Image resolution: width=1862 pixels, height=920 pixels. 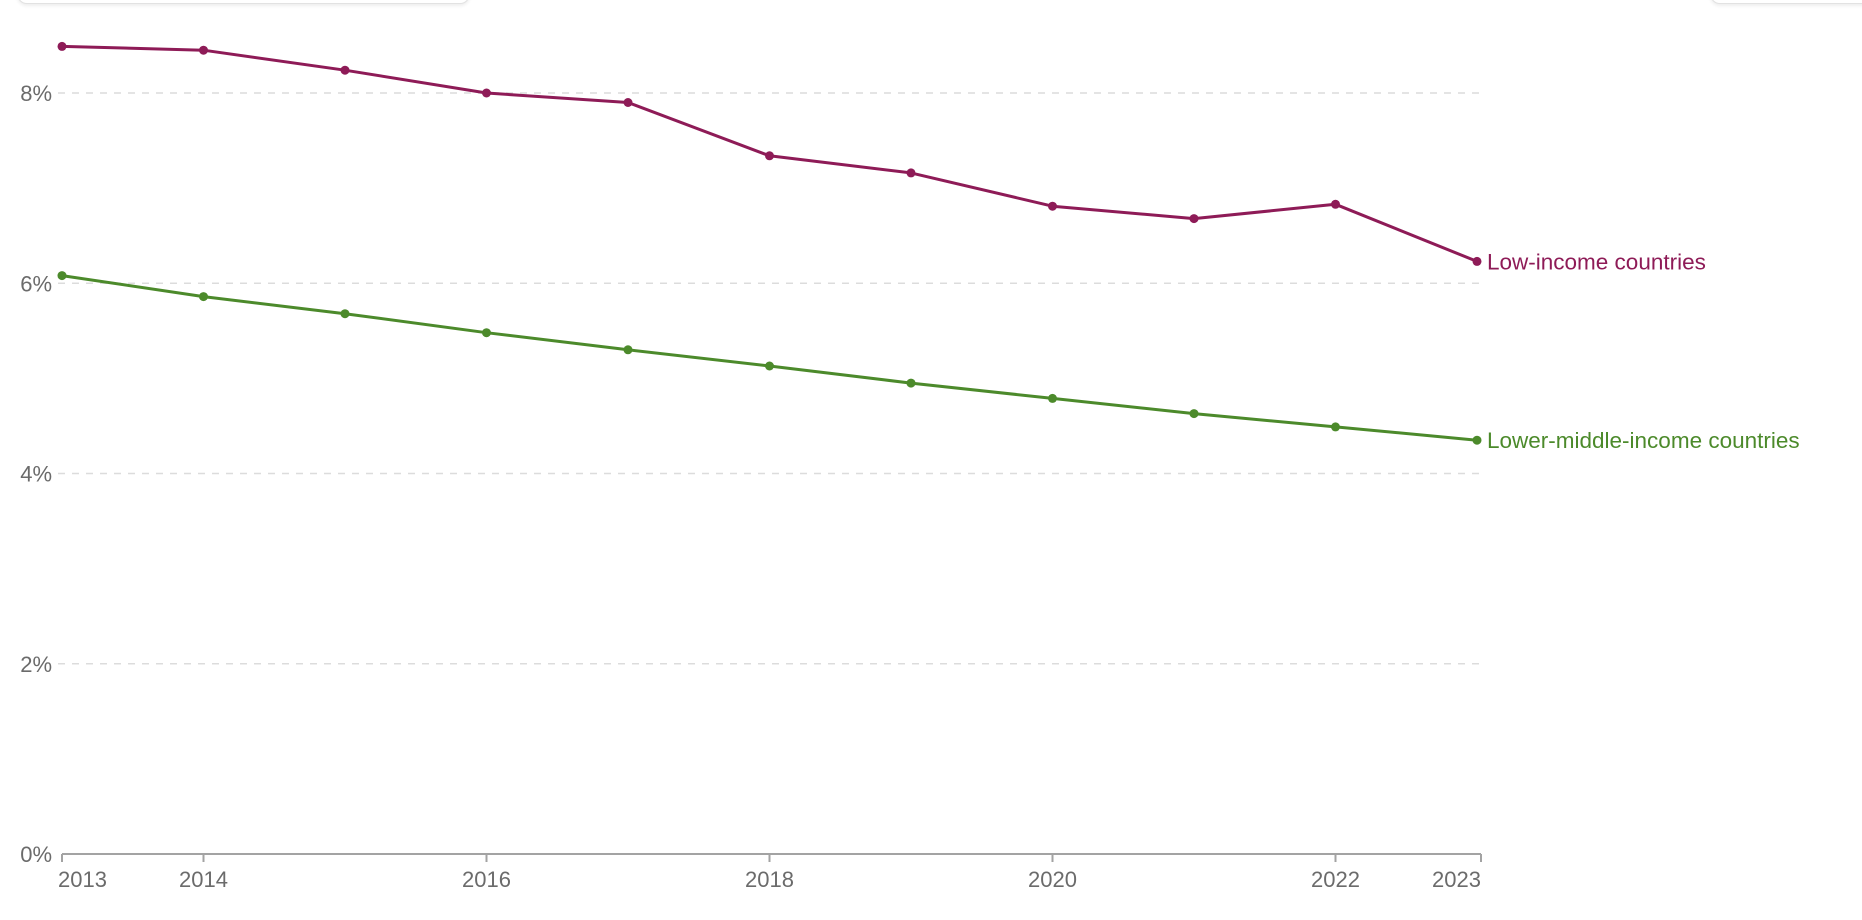 What do you see at coordinates (771, 857) in the screenshot?
I see `x-axis` at bounding box center [771, 857].